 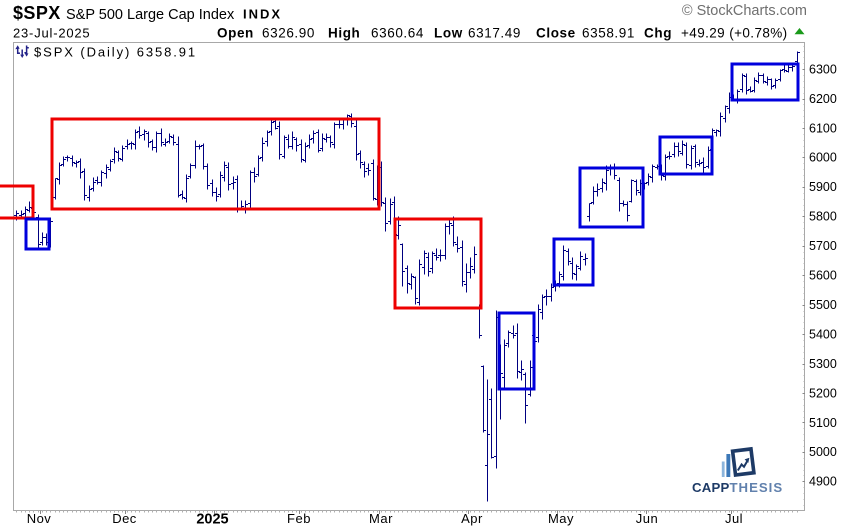 What do you see at coordinates (115, 52) in the screenshot?
I see `svg-text: $SPX (Daily) 6358.91` at bounding box center [115, 52].